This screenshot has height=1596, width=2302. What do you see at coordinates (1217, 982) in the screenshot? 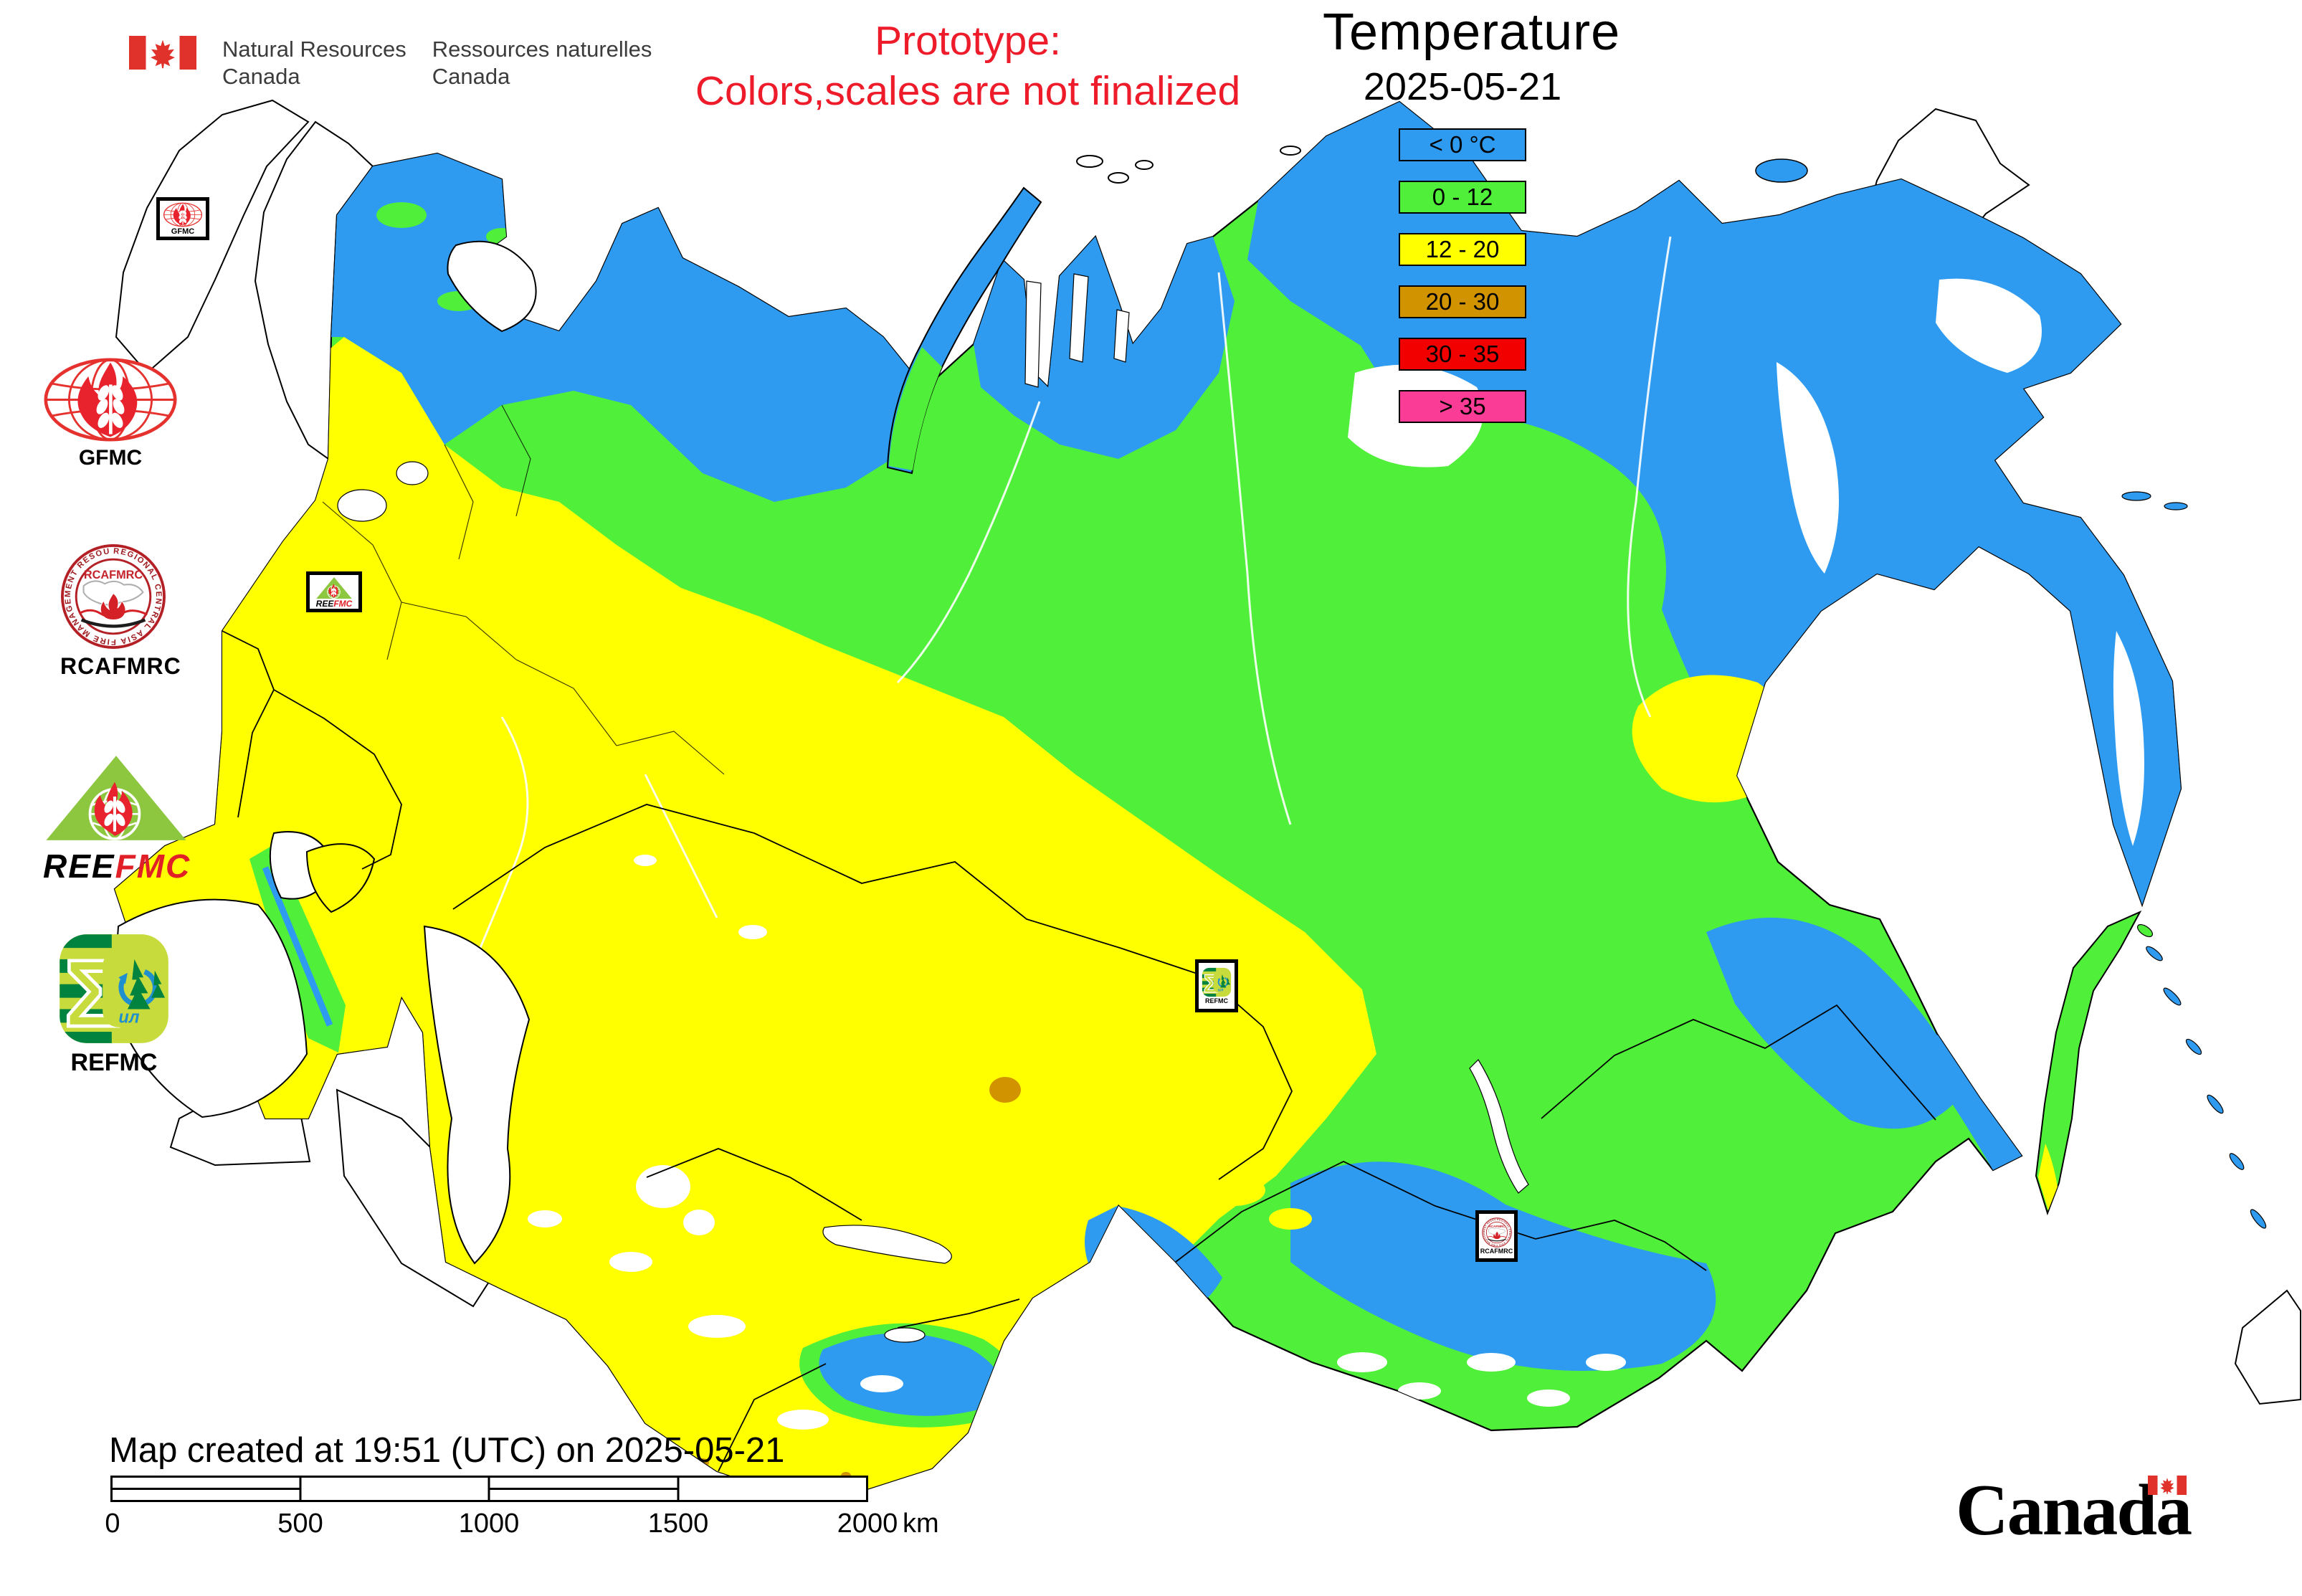
I see `refmc-marker-icon` at bounding box center [1217, 982].